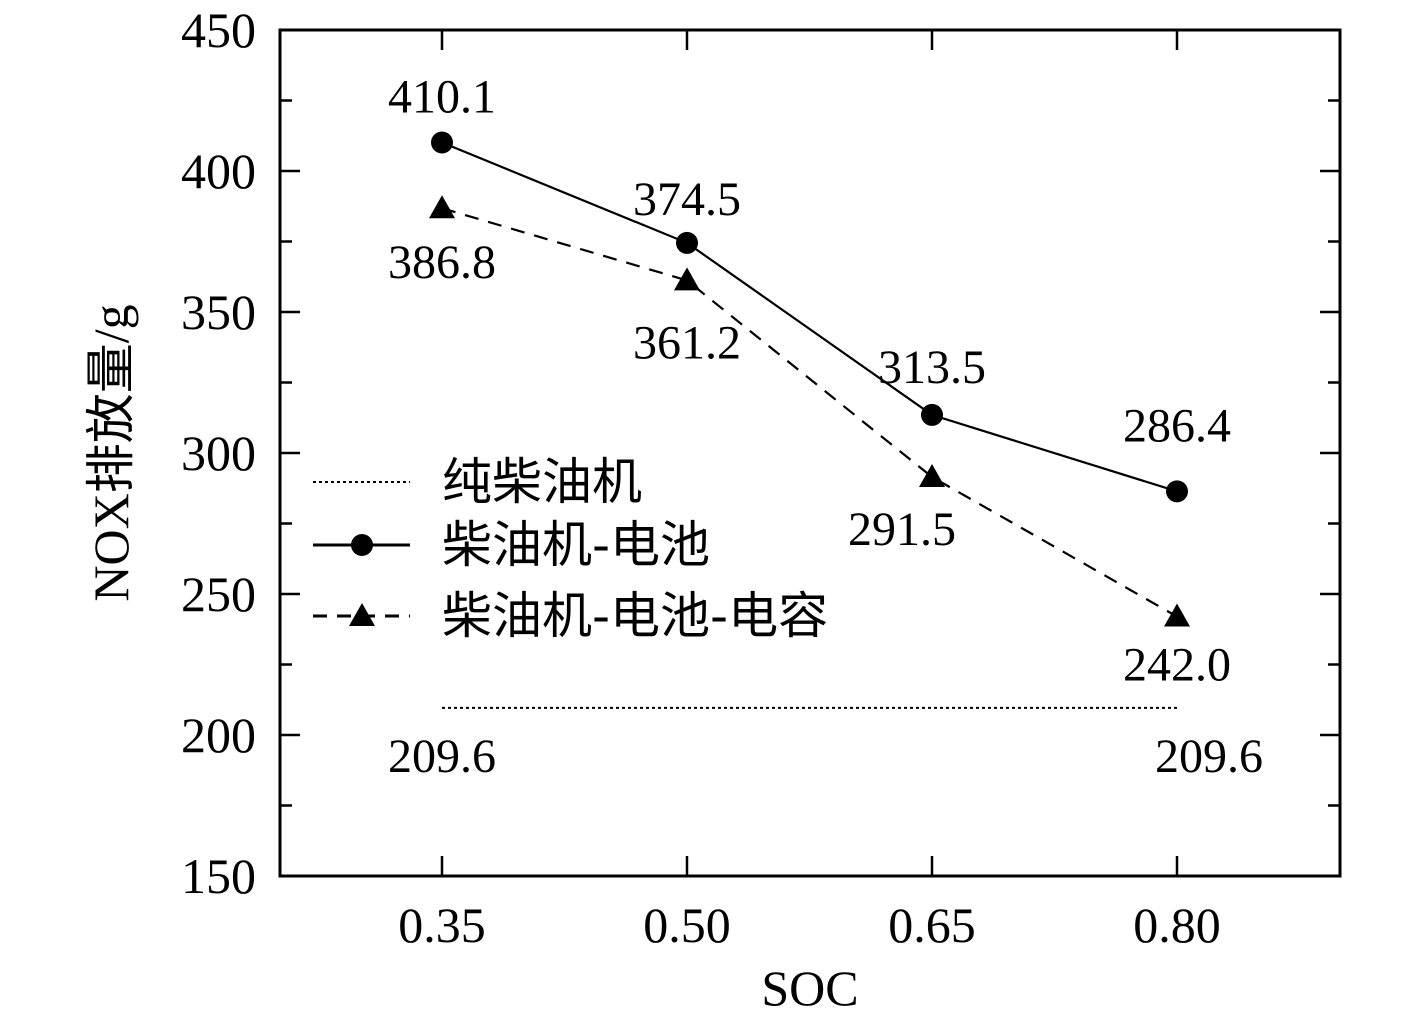 The width and height of the screenshot is (1417, 1030). I want to click on data-label: 374.5, so click(687, 199).